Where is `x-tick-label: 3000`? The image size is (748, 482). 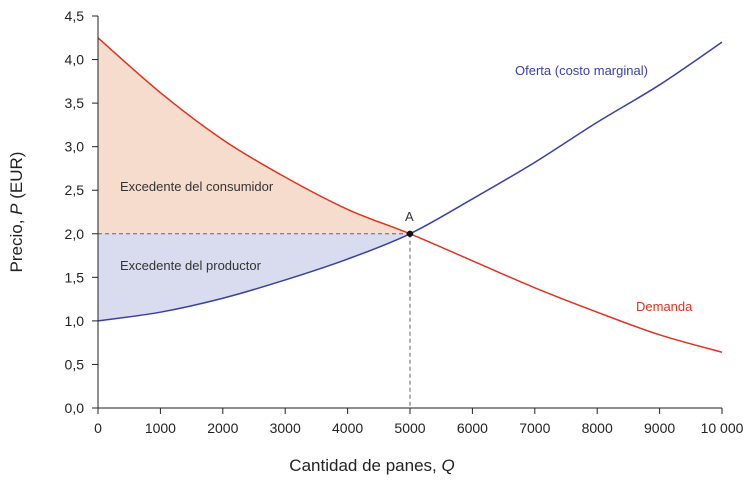
x-tick-label: 3000 is located at coordinates (285, 428).